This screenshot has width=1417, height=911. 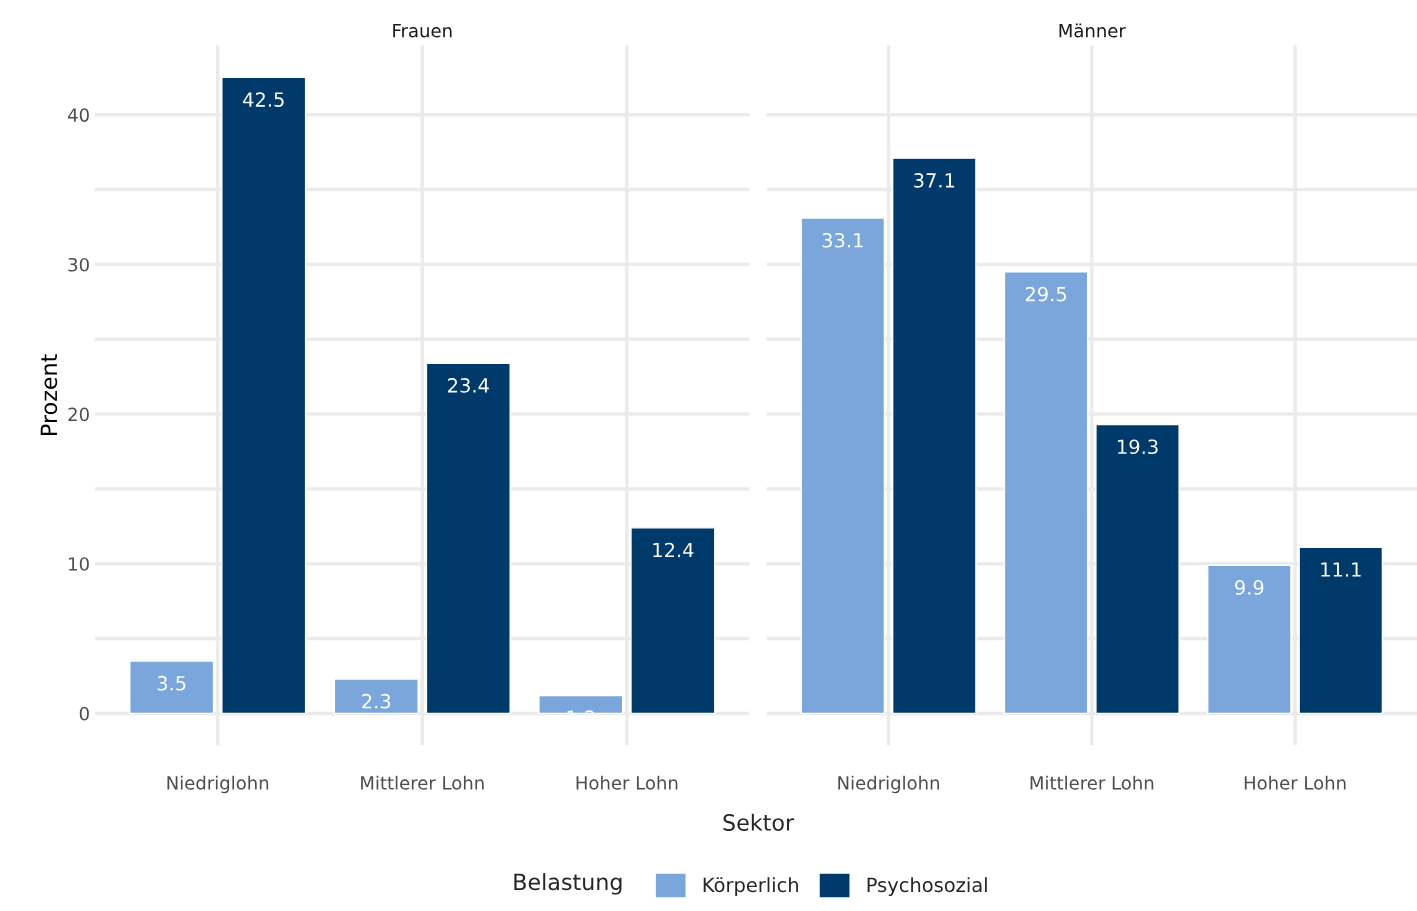 I want to click on y-tick-label: 10, so click(x=79, y=564).